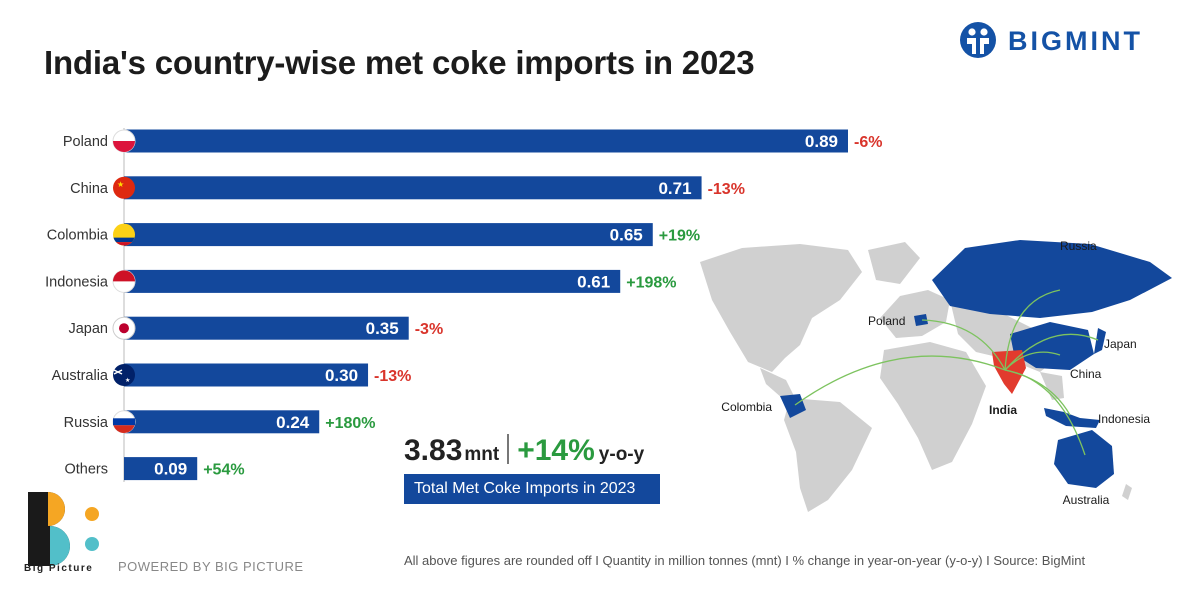  What do you see at coordinates (1127, 492) in the screenshot?
I see `new-zealand-shape` at bounding box center [1127, 492].